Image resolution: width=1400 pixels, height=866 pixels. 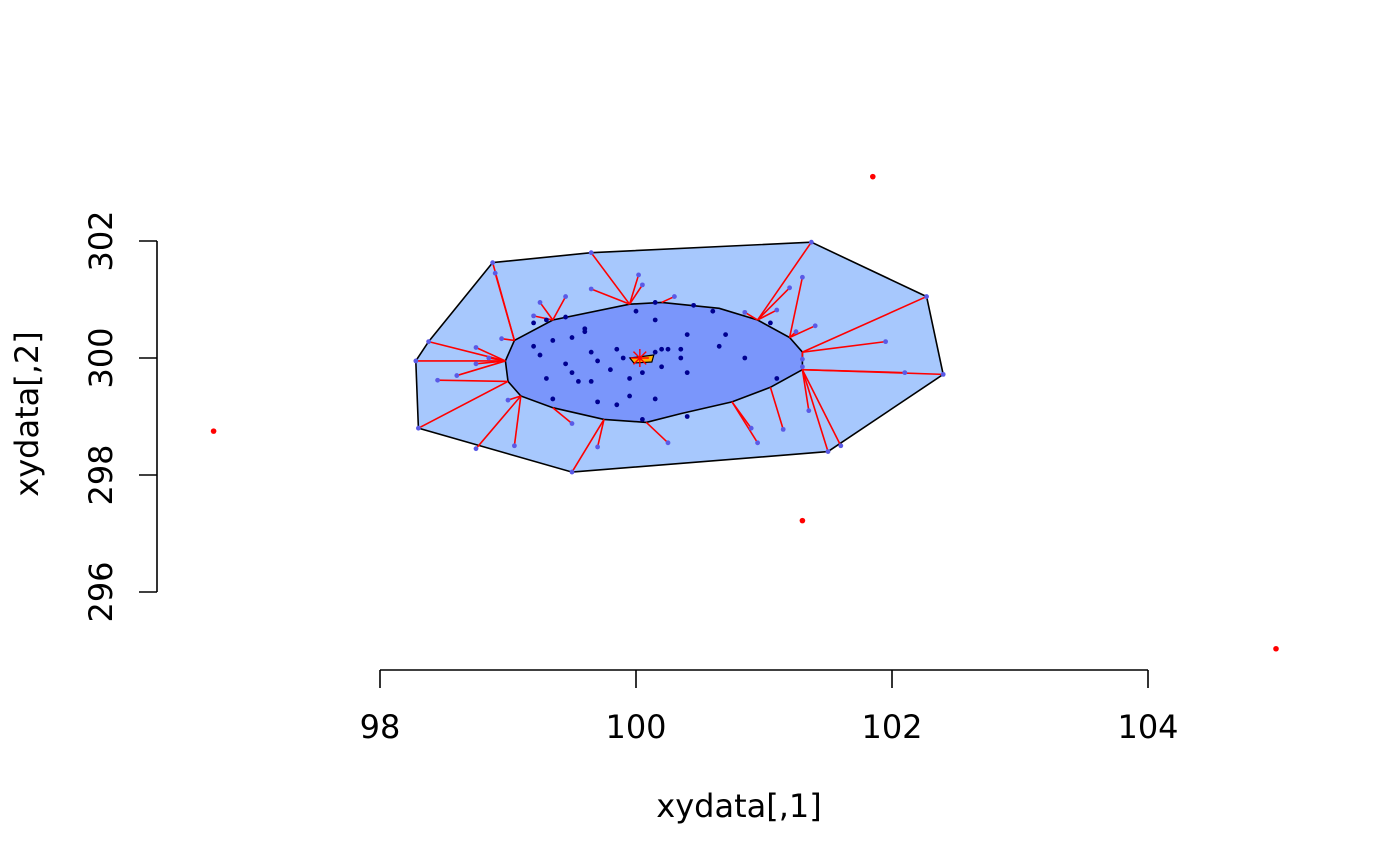 What do you see at coordinates (120, 416) in the screenshot?
I see `y-axis: 296 298 300 302` at bounding box center [120, 416].